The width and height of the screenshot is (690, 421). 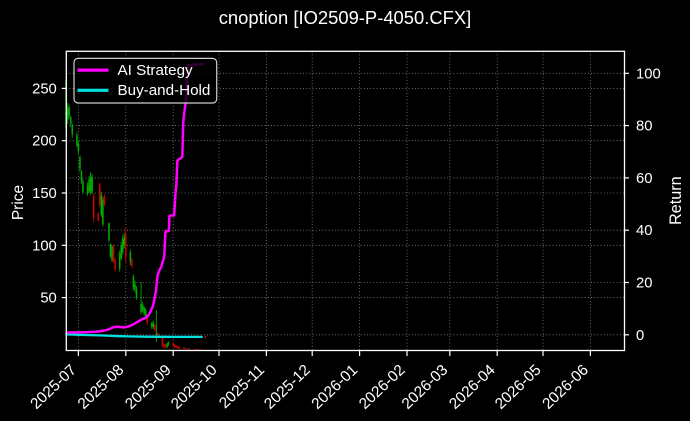 I want to click on svg-text: 250, so click(x=44, y=89).